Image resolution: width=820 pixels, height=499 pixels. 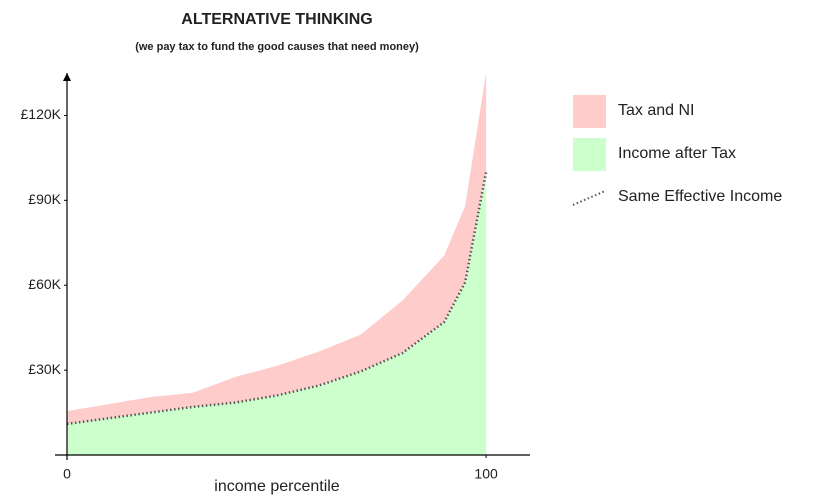 I want to click on x-tick-label: 100, so click(x=486, y=474).